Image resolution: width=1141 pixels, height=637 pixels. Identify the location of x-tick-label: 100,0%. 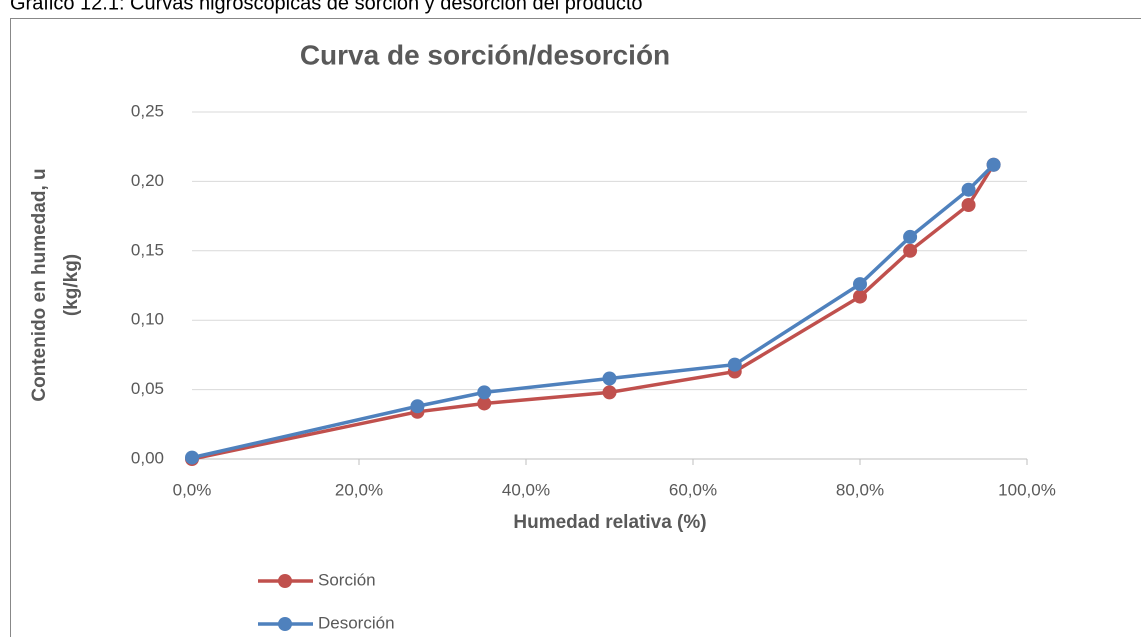
(1027, 489).